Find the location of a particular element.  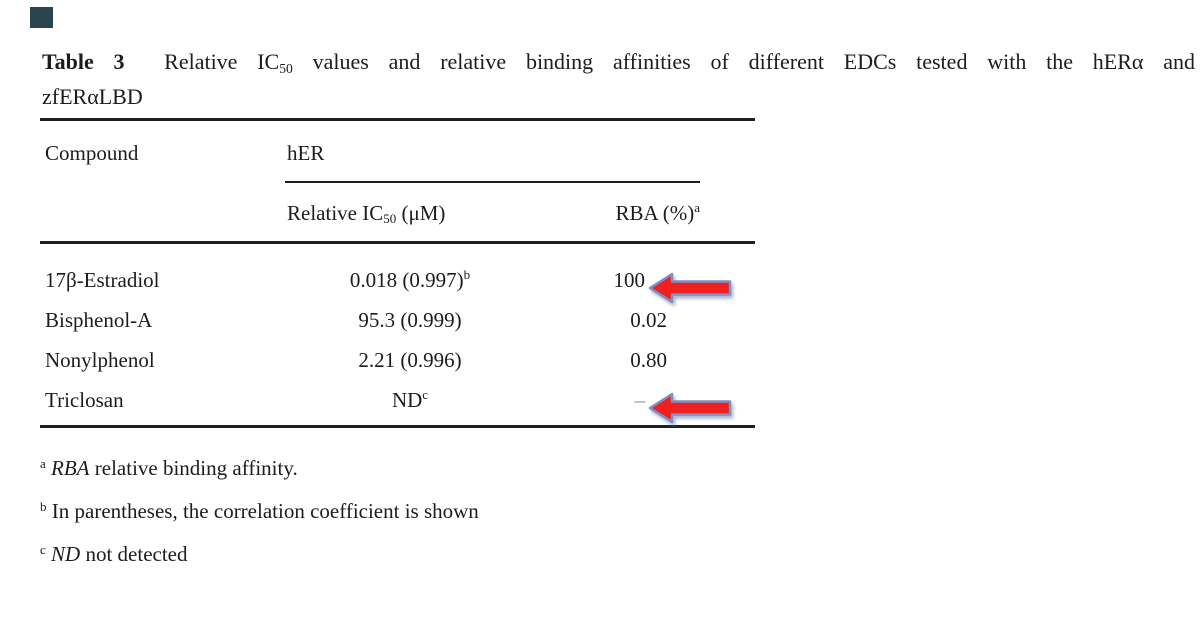

table-row: Nonylphenol 2.21 (0.996) 0.80 is located at coordinates (397, 360).